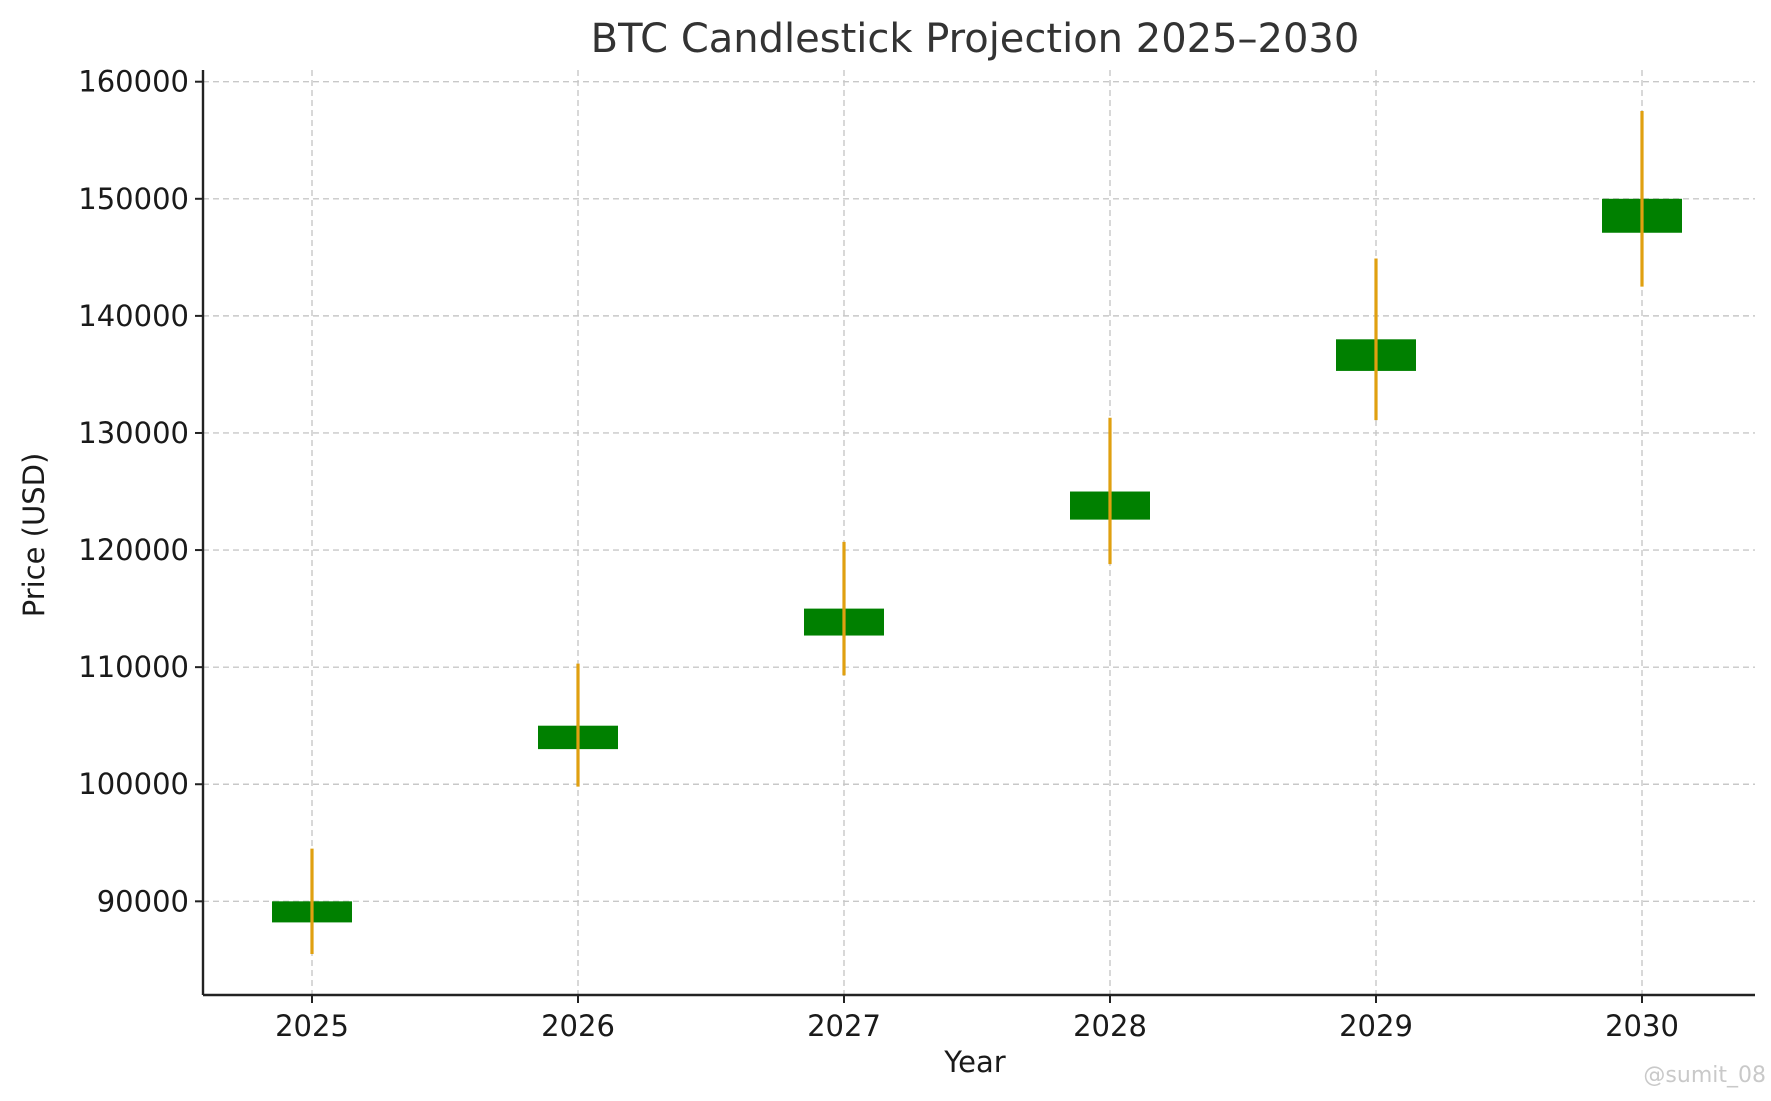 The height and width of the screenshot is (1101, 1771). Describe the element at coordinates (133, 82) in the screenshot. I see `y-tick-label: 160000` at that location.